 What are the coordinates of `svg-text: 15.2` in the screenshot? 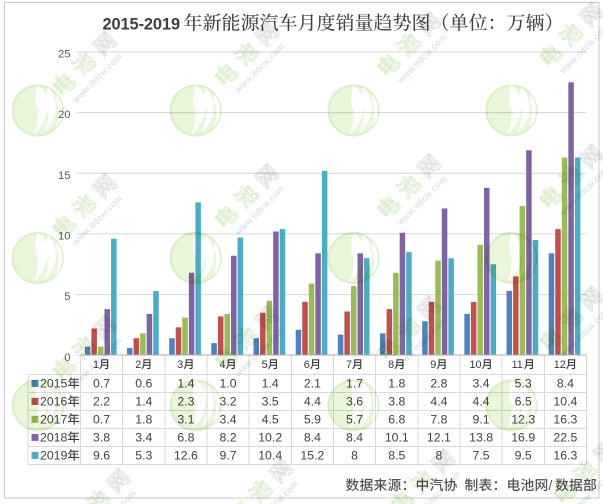 It's located at (312, 456).